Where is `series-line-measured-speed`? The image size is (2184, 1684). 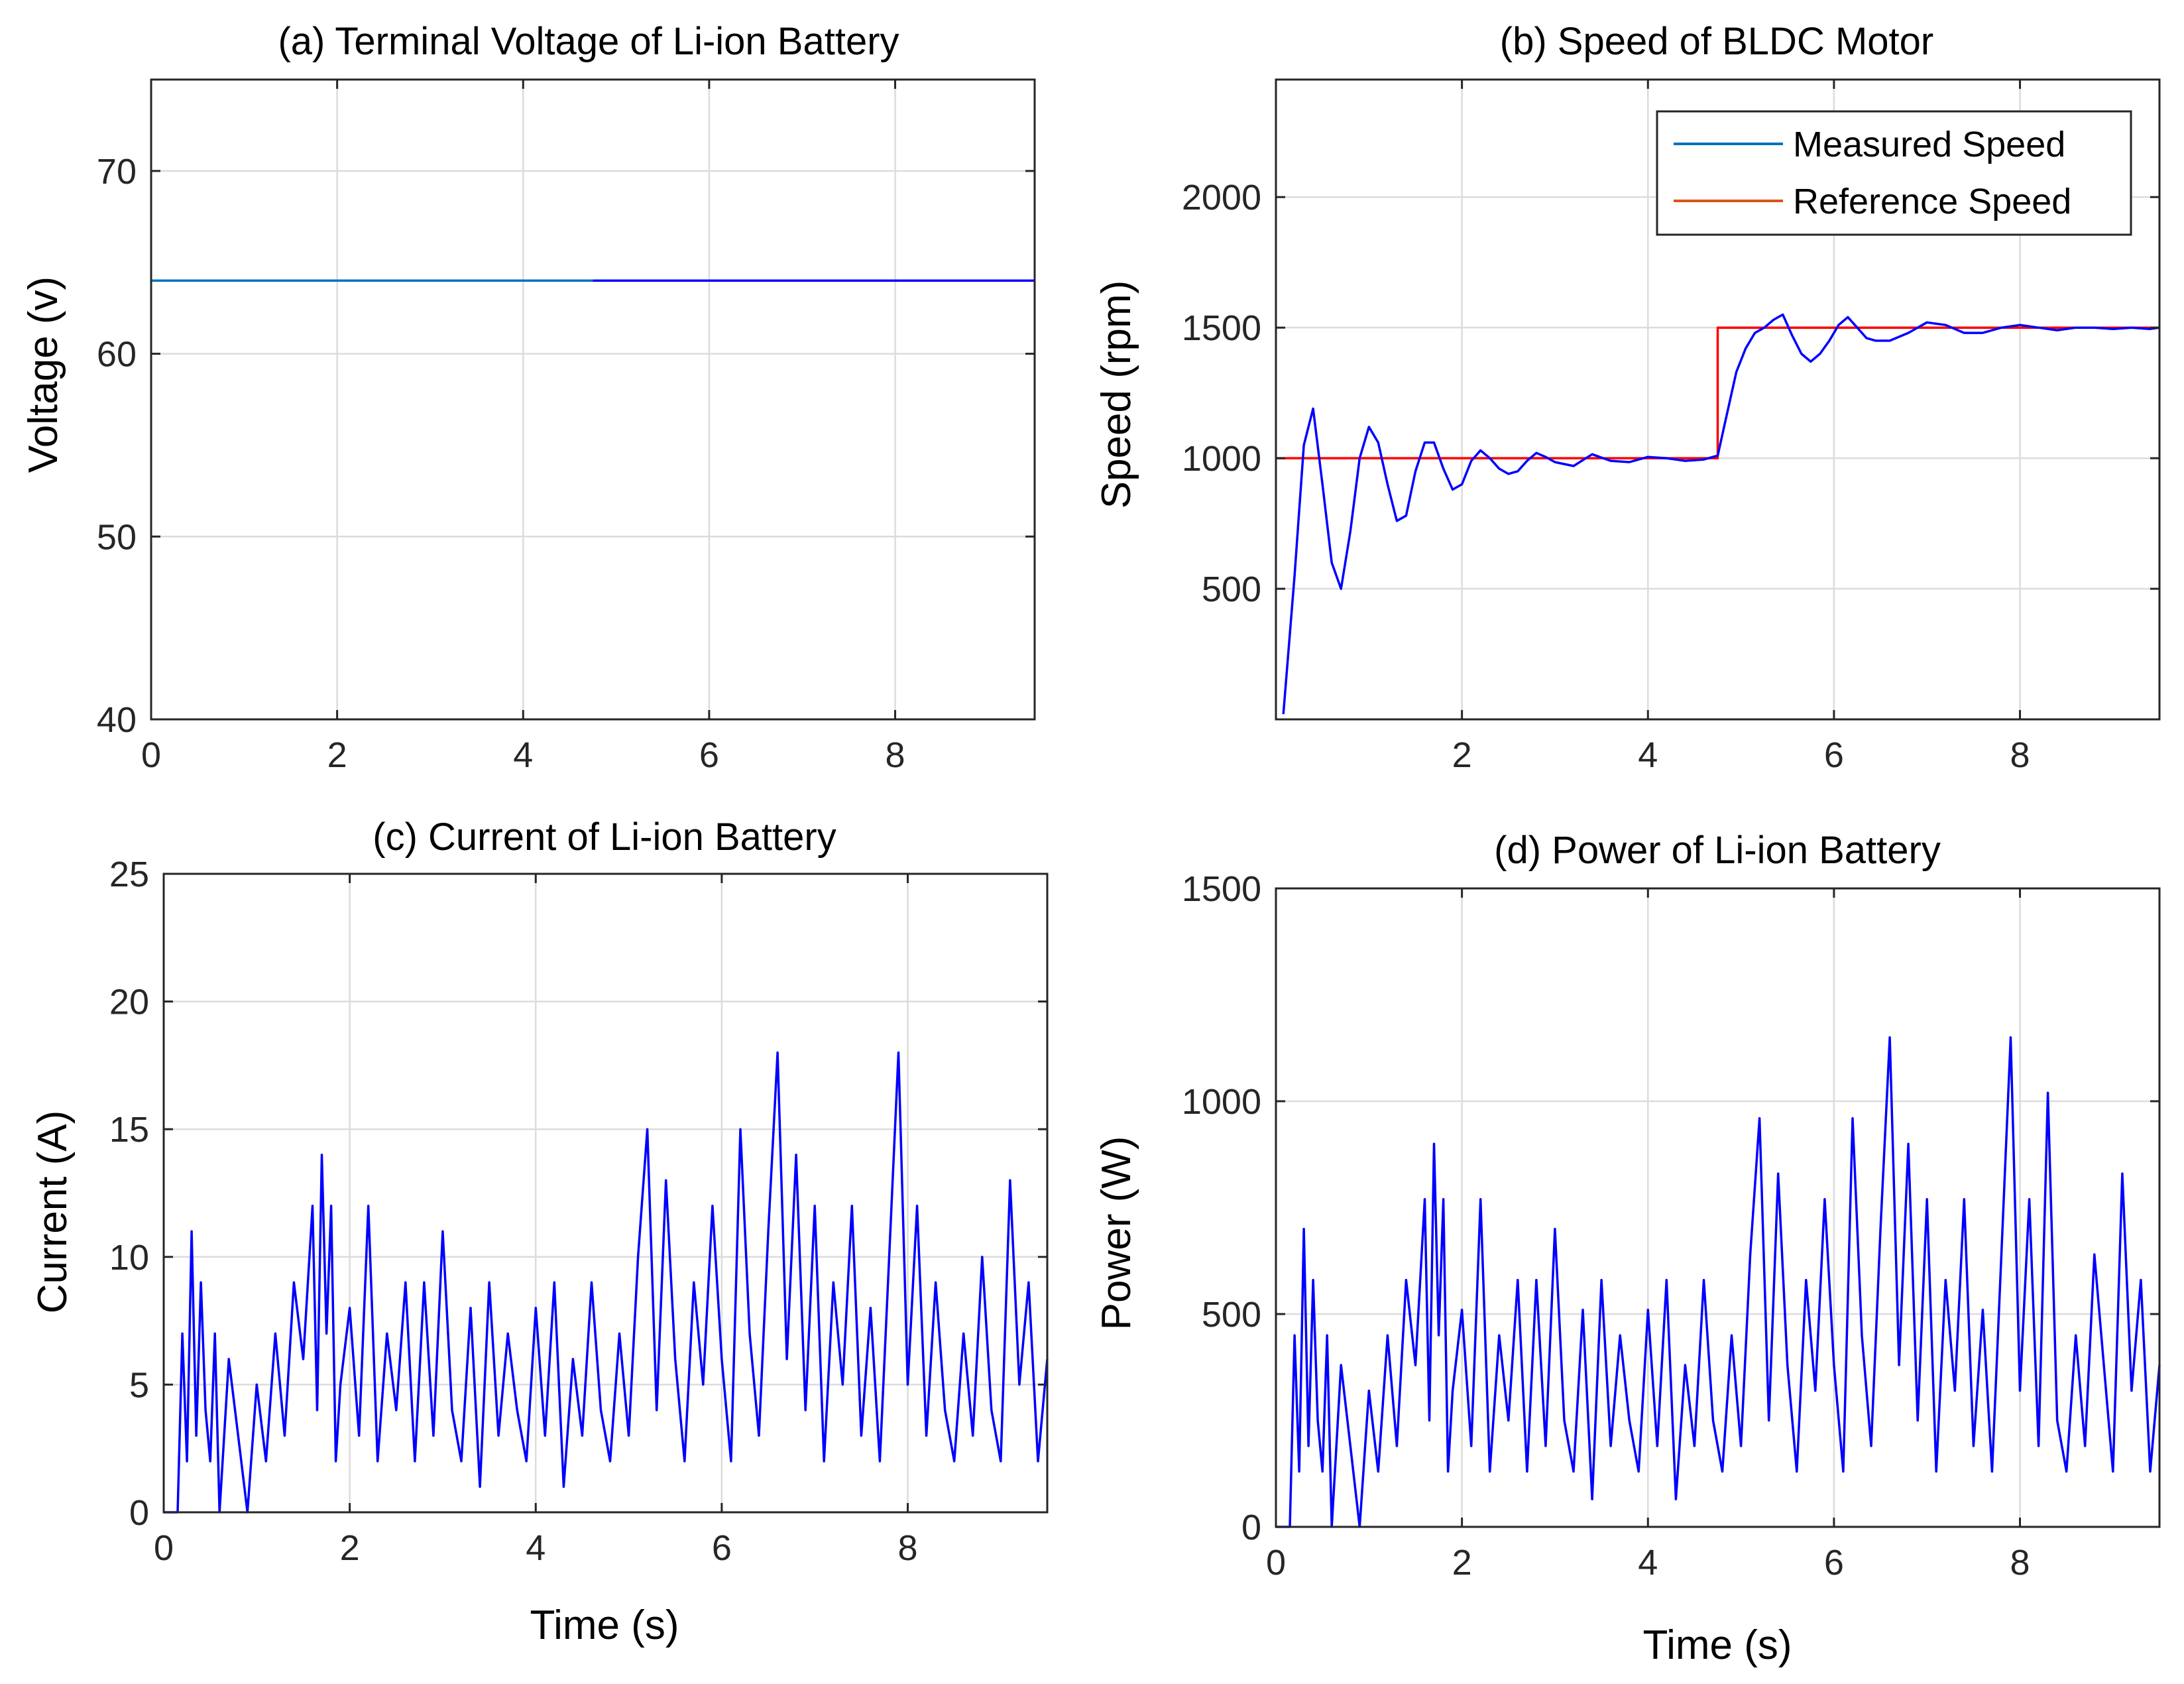
series-line-measured-speed is located at coordinates (1721, 514).